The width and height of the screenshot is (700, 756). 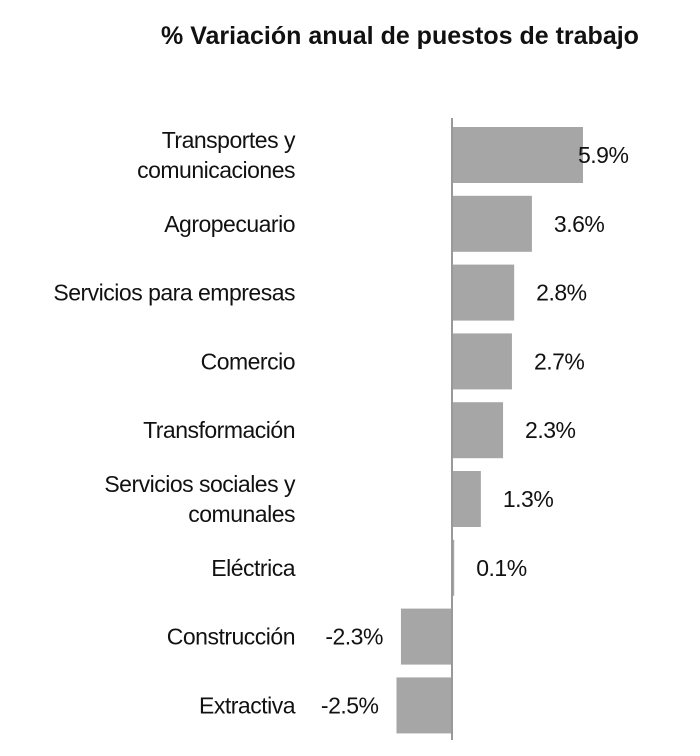 I want to click on data-label: 3.6%, so click(x=579, y=224).